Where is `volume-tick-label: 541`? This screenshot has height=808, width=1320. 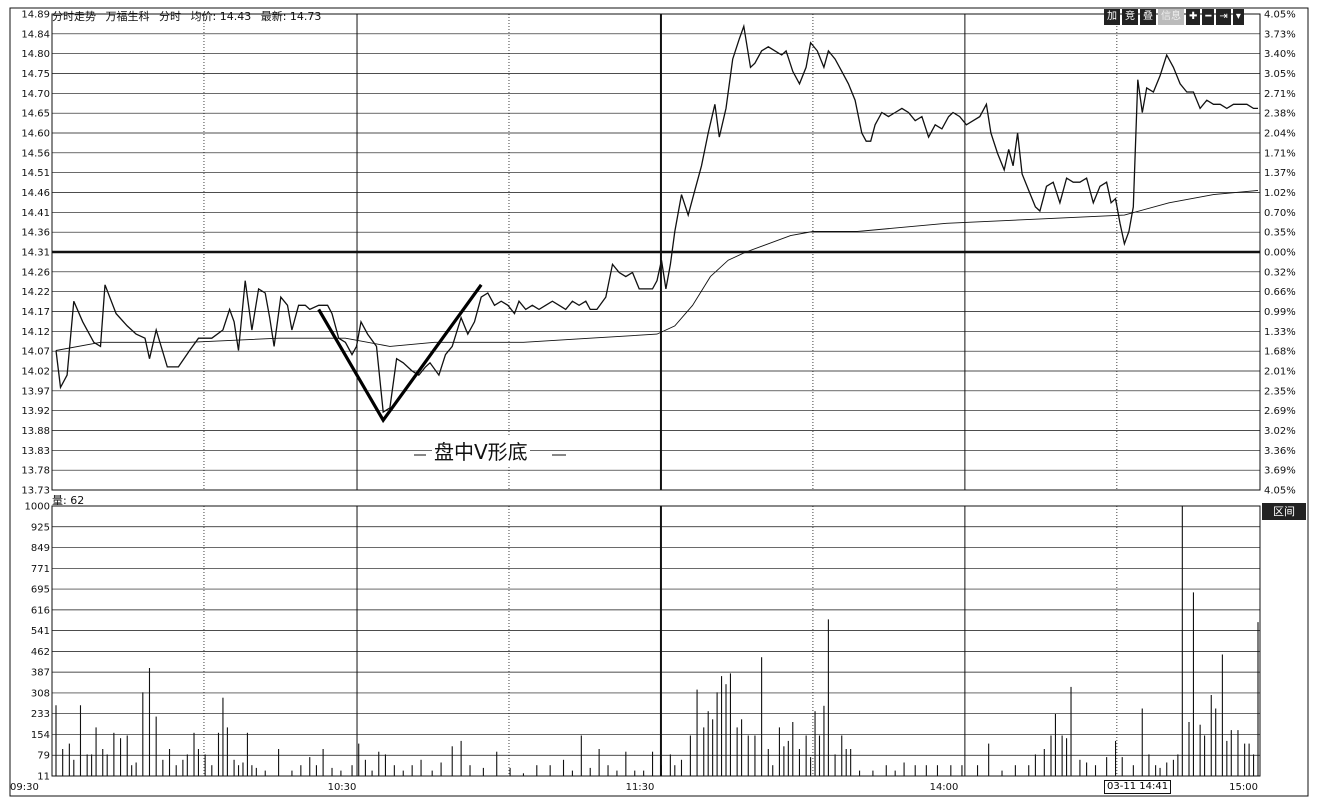 volume-tick-label: 541 is located at coordinates (40, 631).